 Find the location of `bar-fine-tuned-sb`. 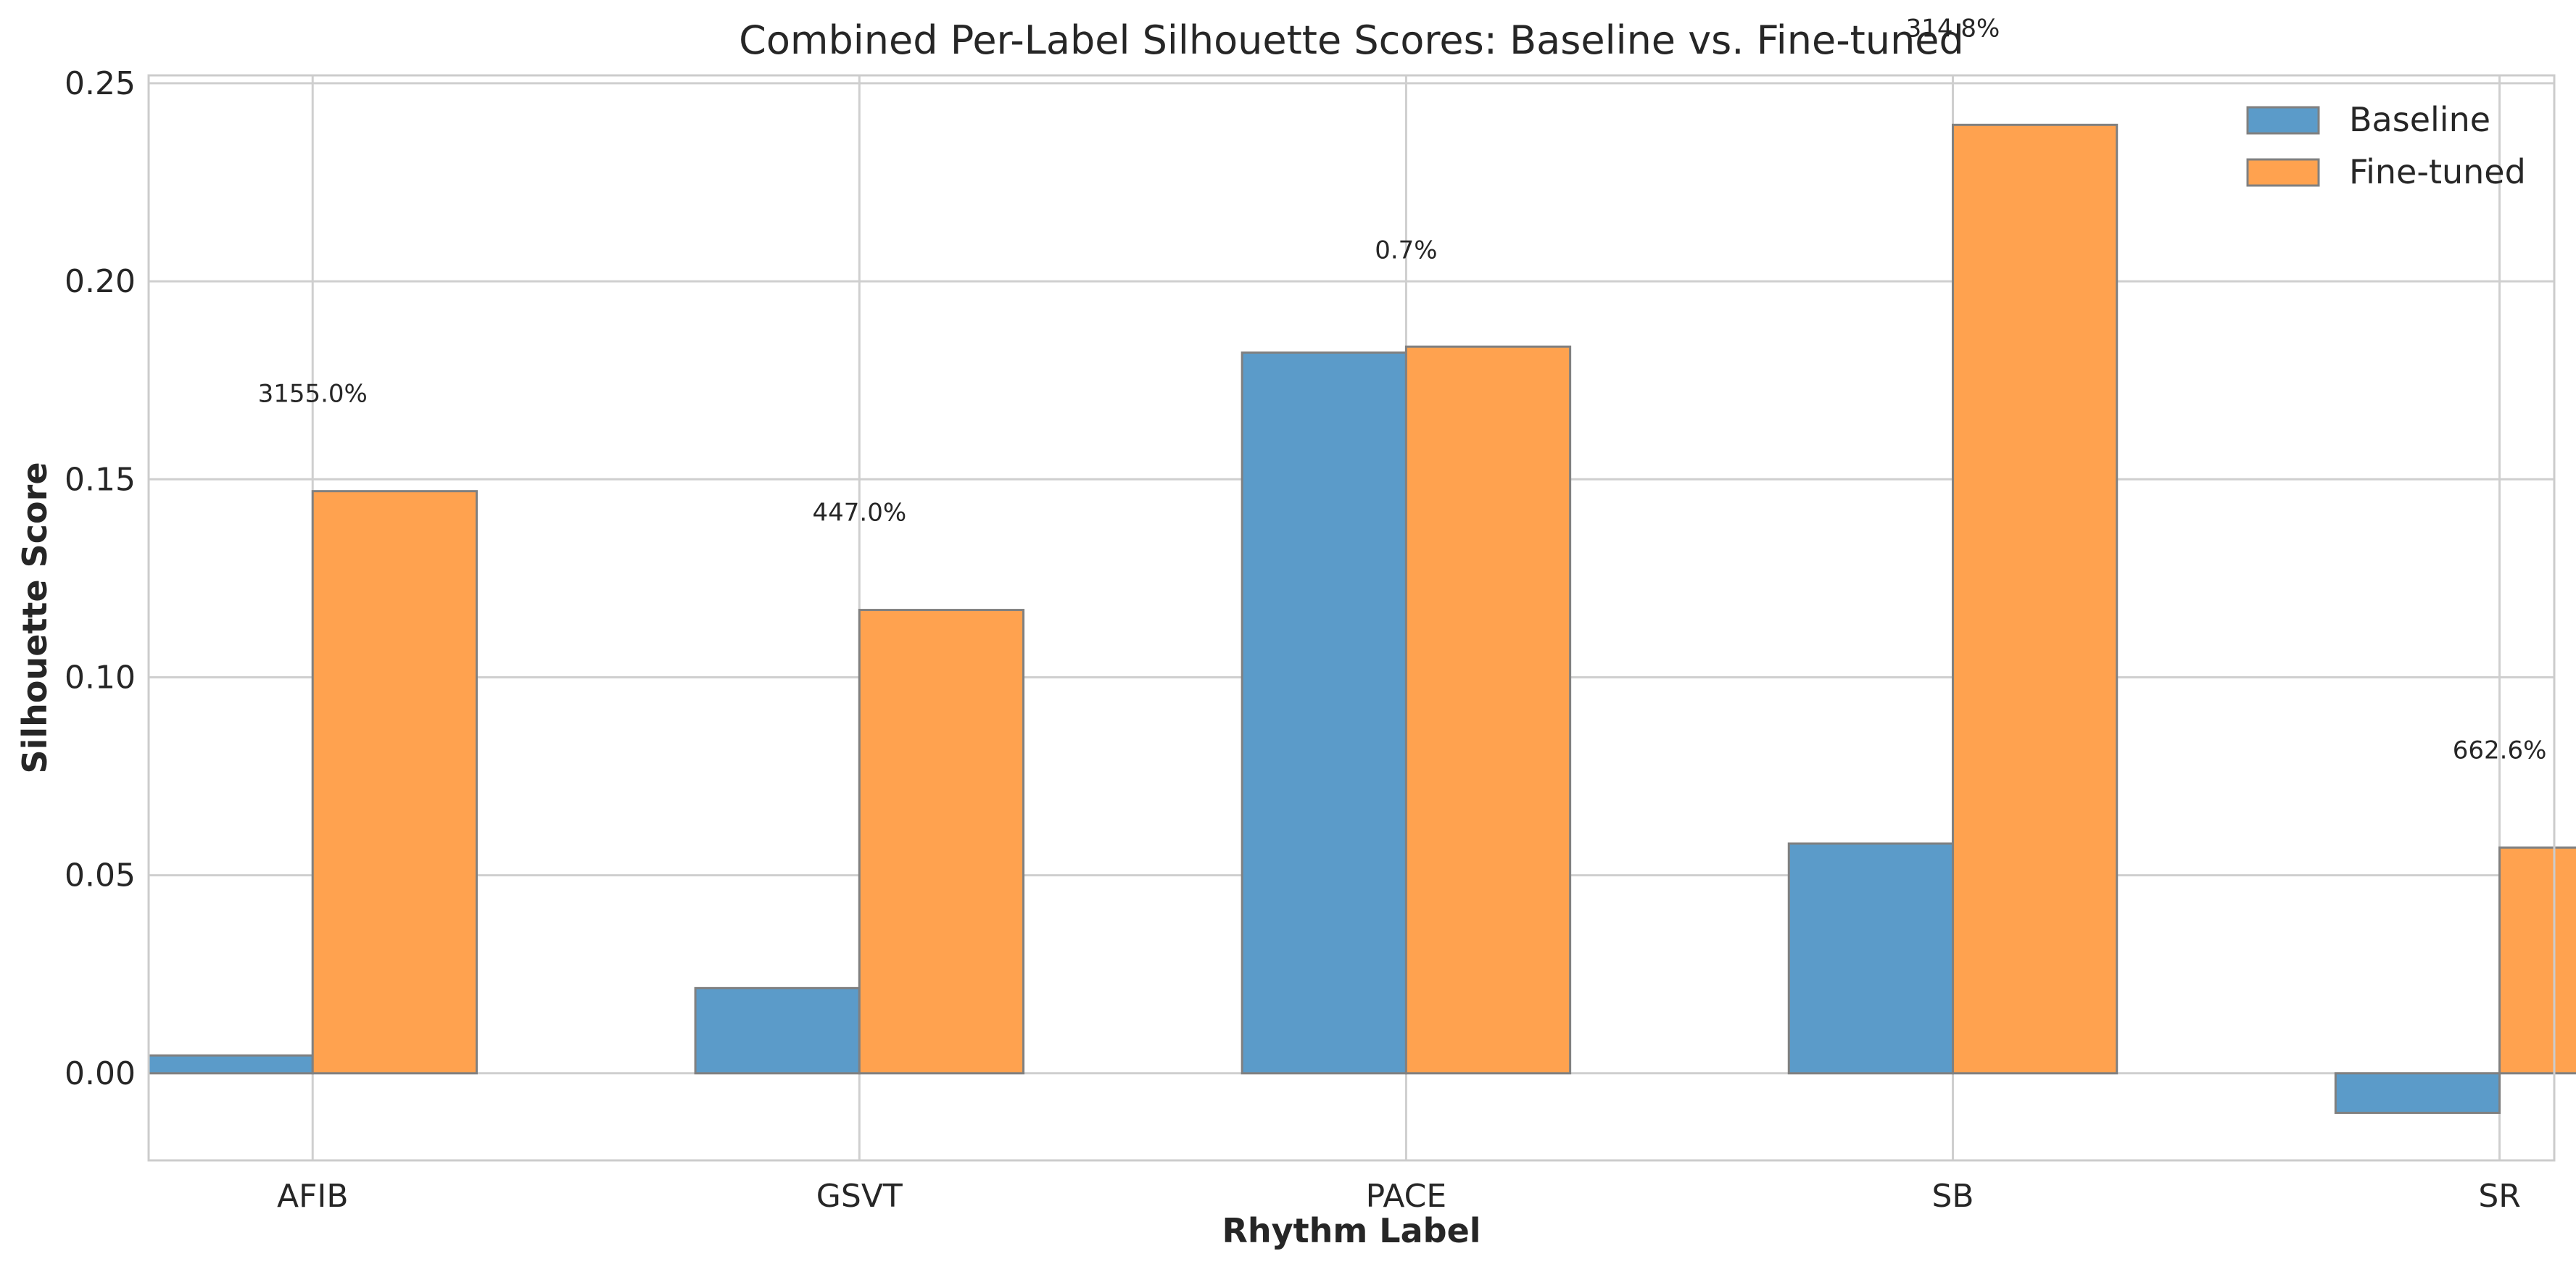

bar-fine-tuned-sb is located at coordinates (2035, 599).